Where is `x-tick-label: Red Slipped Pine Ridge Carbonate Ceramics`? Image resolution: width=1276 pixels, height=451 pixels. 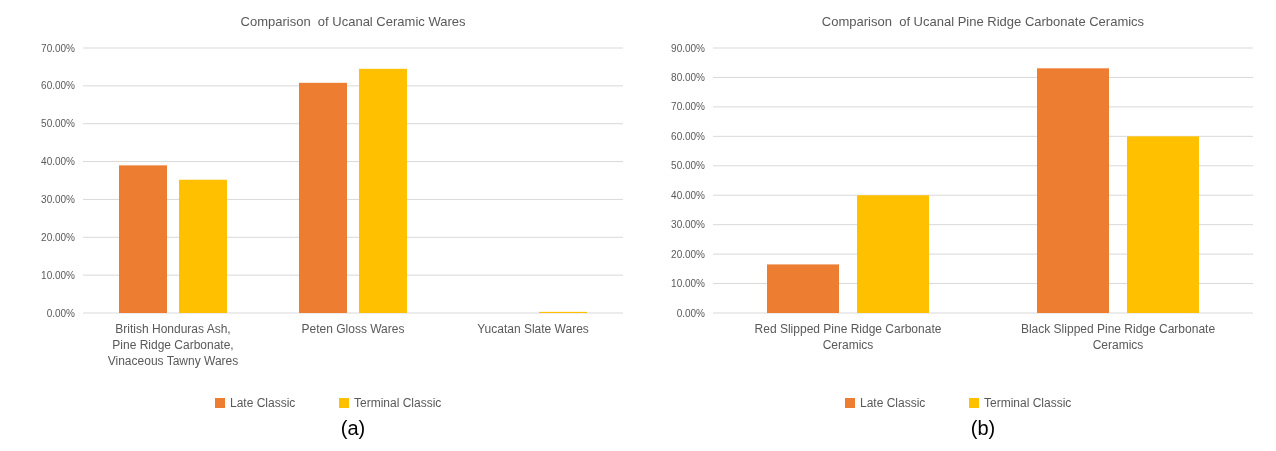 x-tick-label: Red Slipped Pine Ridge Carbonate Ceramics is located at coordinates (848, 337).